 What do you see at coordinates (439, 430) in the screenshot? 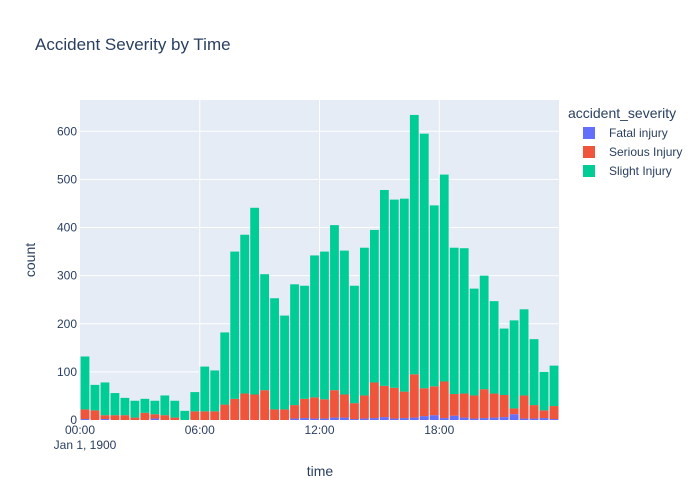
I see `x-tick-label: 18:00` at bounding box center [439, 430].